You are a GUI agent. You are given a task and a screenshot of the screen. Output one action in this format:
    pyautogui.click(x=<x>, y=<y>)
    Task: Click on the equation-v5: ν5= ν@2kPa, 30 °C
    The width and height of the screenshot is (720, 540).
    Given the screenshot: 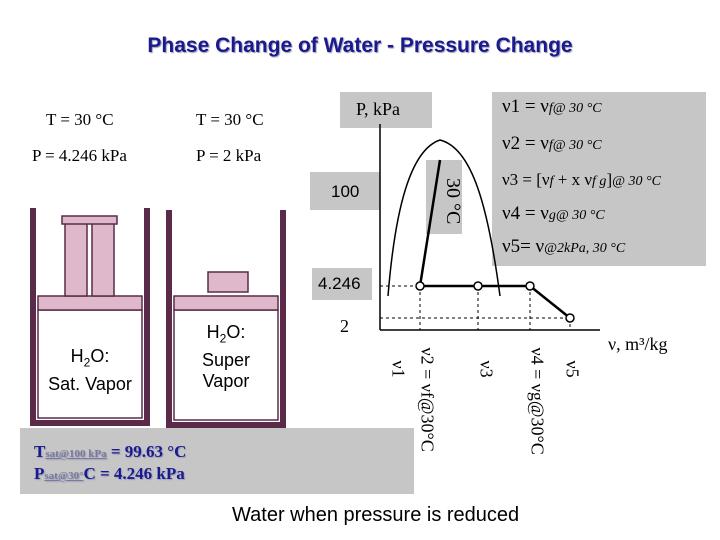 What is the action you would take?
    pyautogui.click(x=564, y=246)
    